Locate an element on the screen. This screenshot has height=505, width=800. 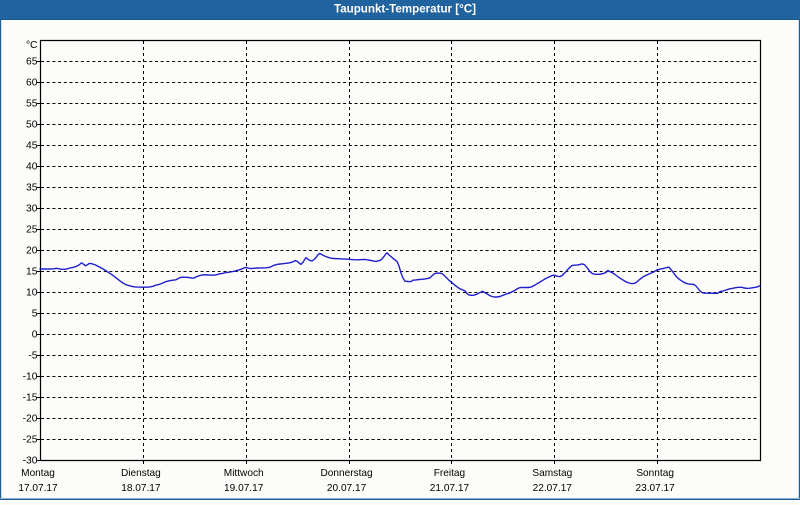
svg-text: 17.07.17 is located at coordinates (38, 488).